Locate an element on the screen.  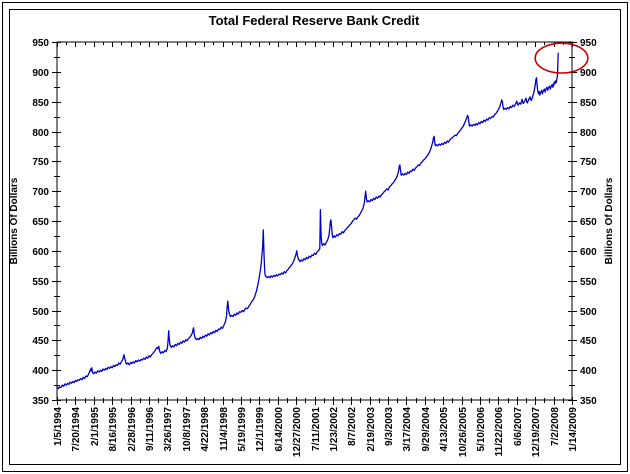
svg-text: 8/16/1995 is located at coordinates (113, 429).